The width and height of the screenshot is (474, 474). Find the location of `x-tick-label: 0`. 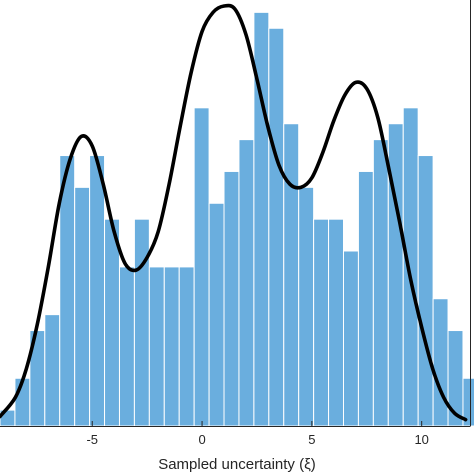

x-tick-label: 0 is located at coordinates (201, 439).